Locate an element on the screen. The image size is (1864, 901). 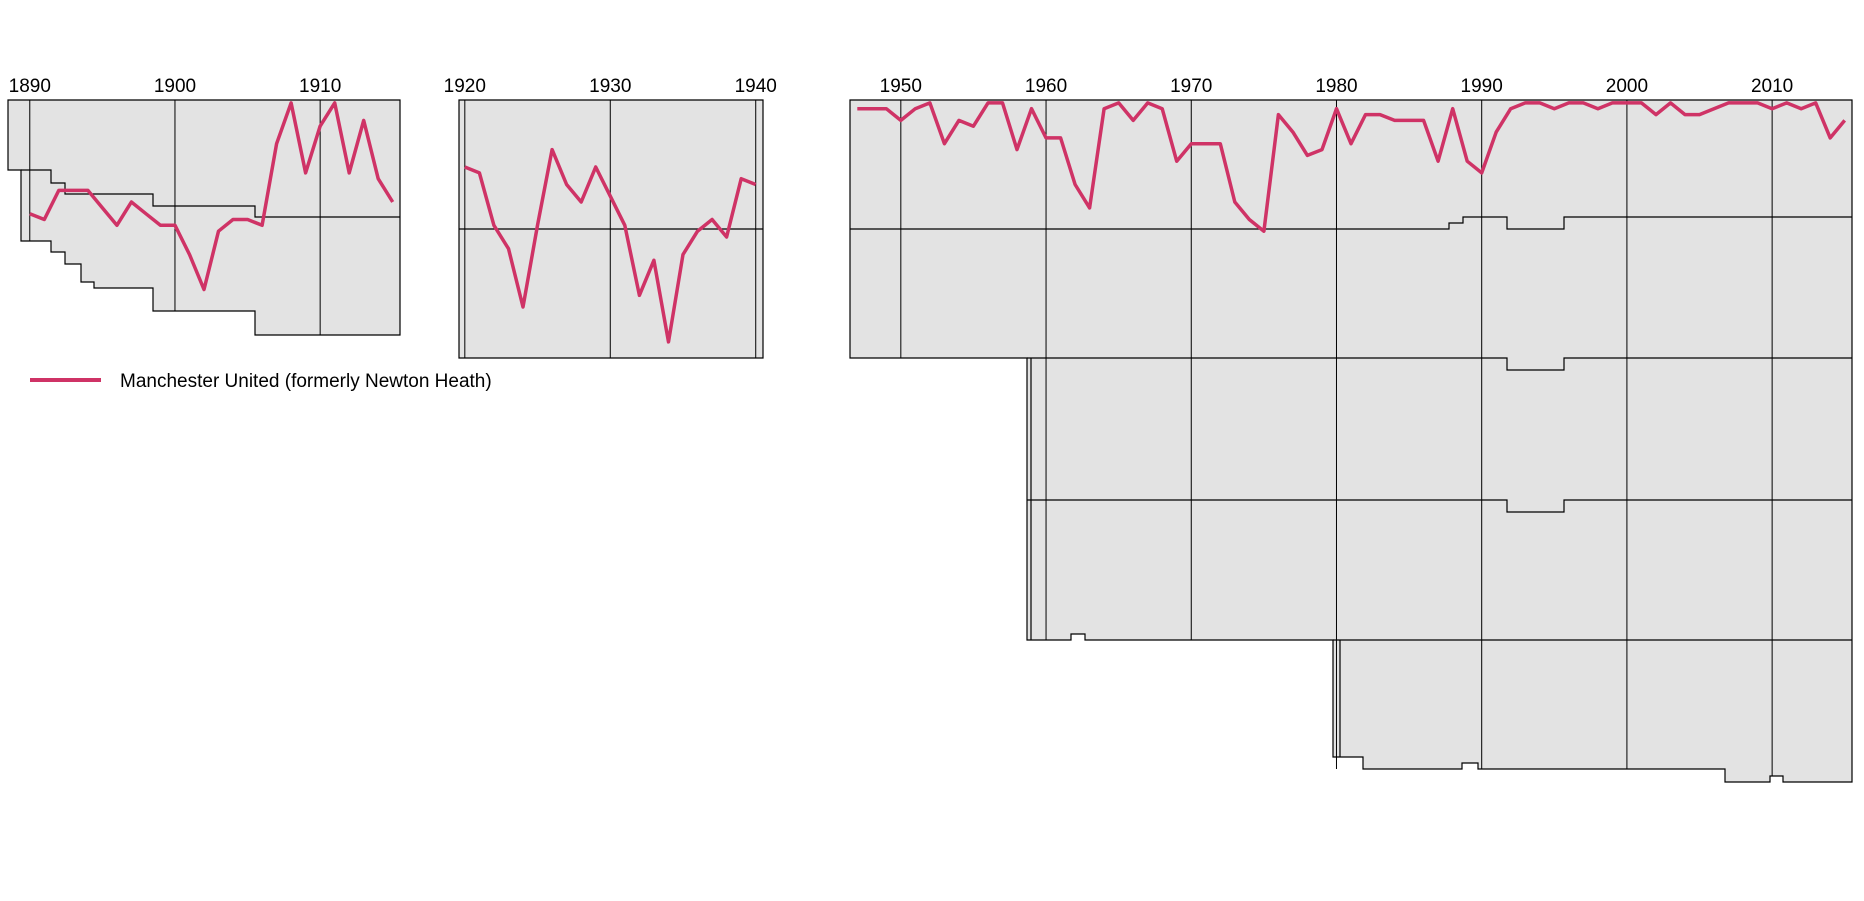
panel-frame-p1 is located at coordinates (204, 217).